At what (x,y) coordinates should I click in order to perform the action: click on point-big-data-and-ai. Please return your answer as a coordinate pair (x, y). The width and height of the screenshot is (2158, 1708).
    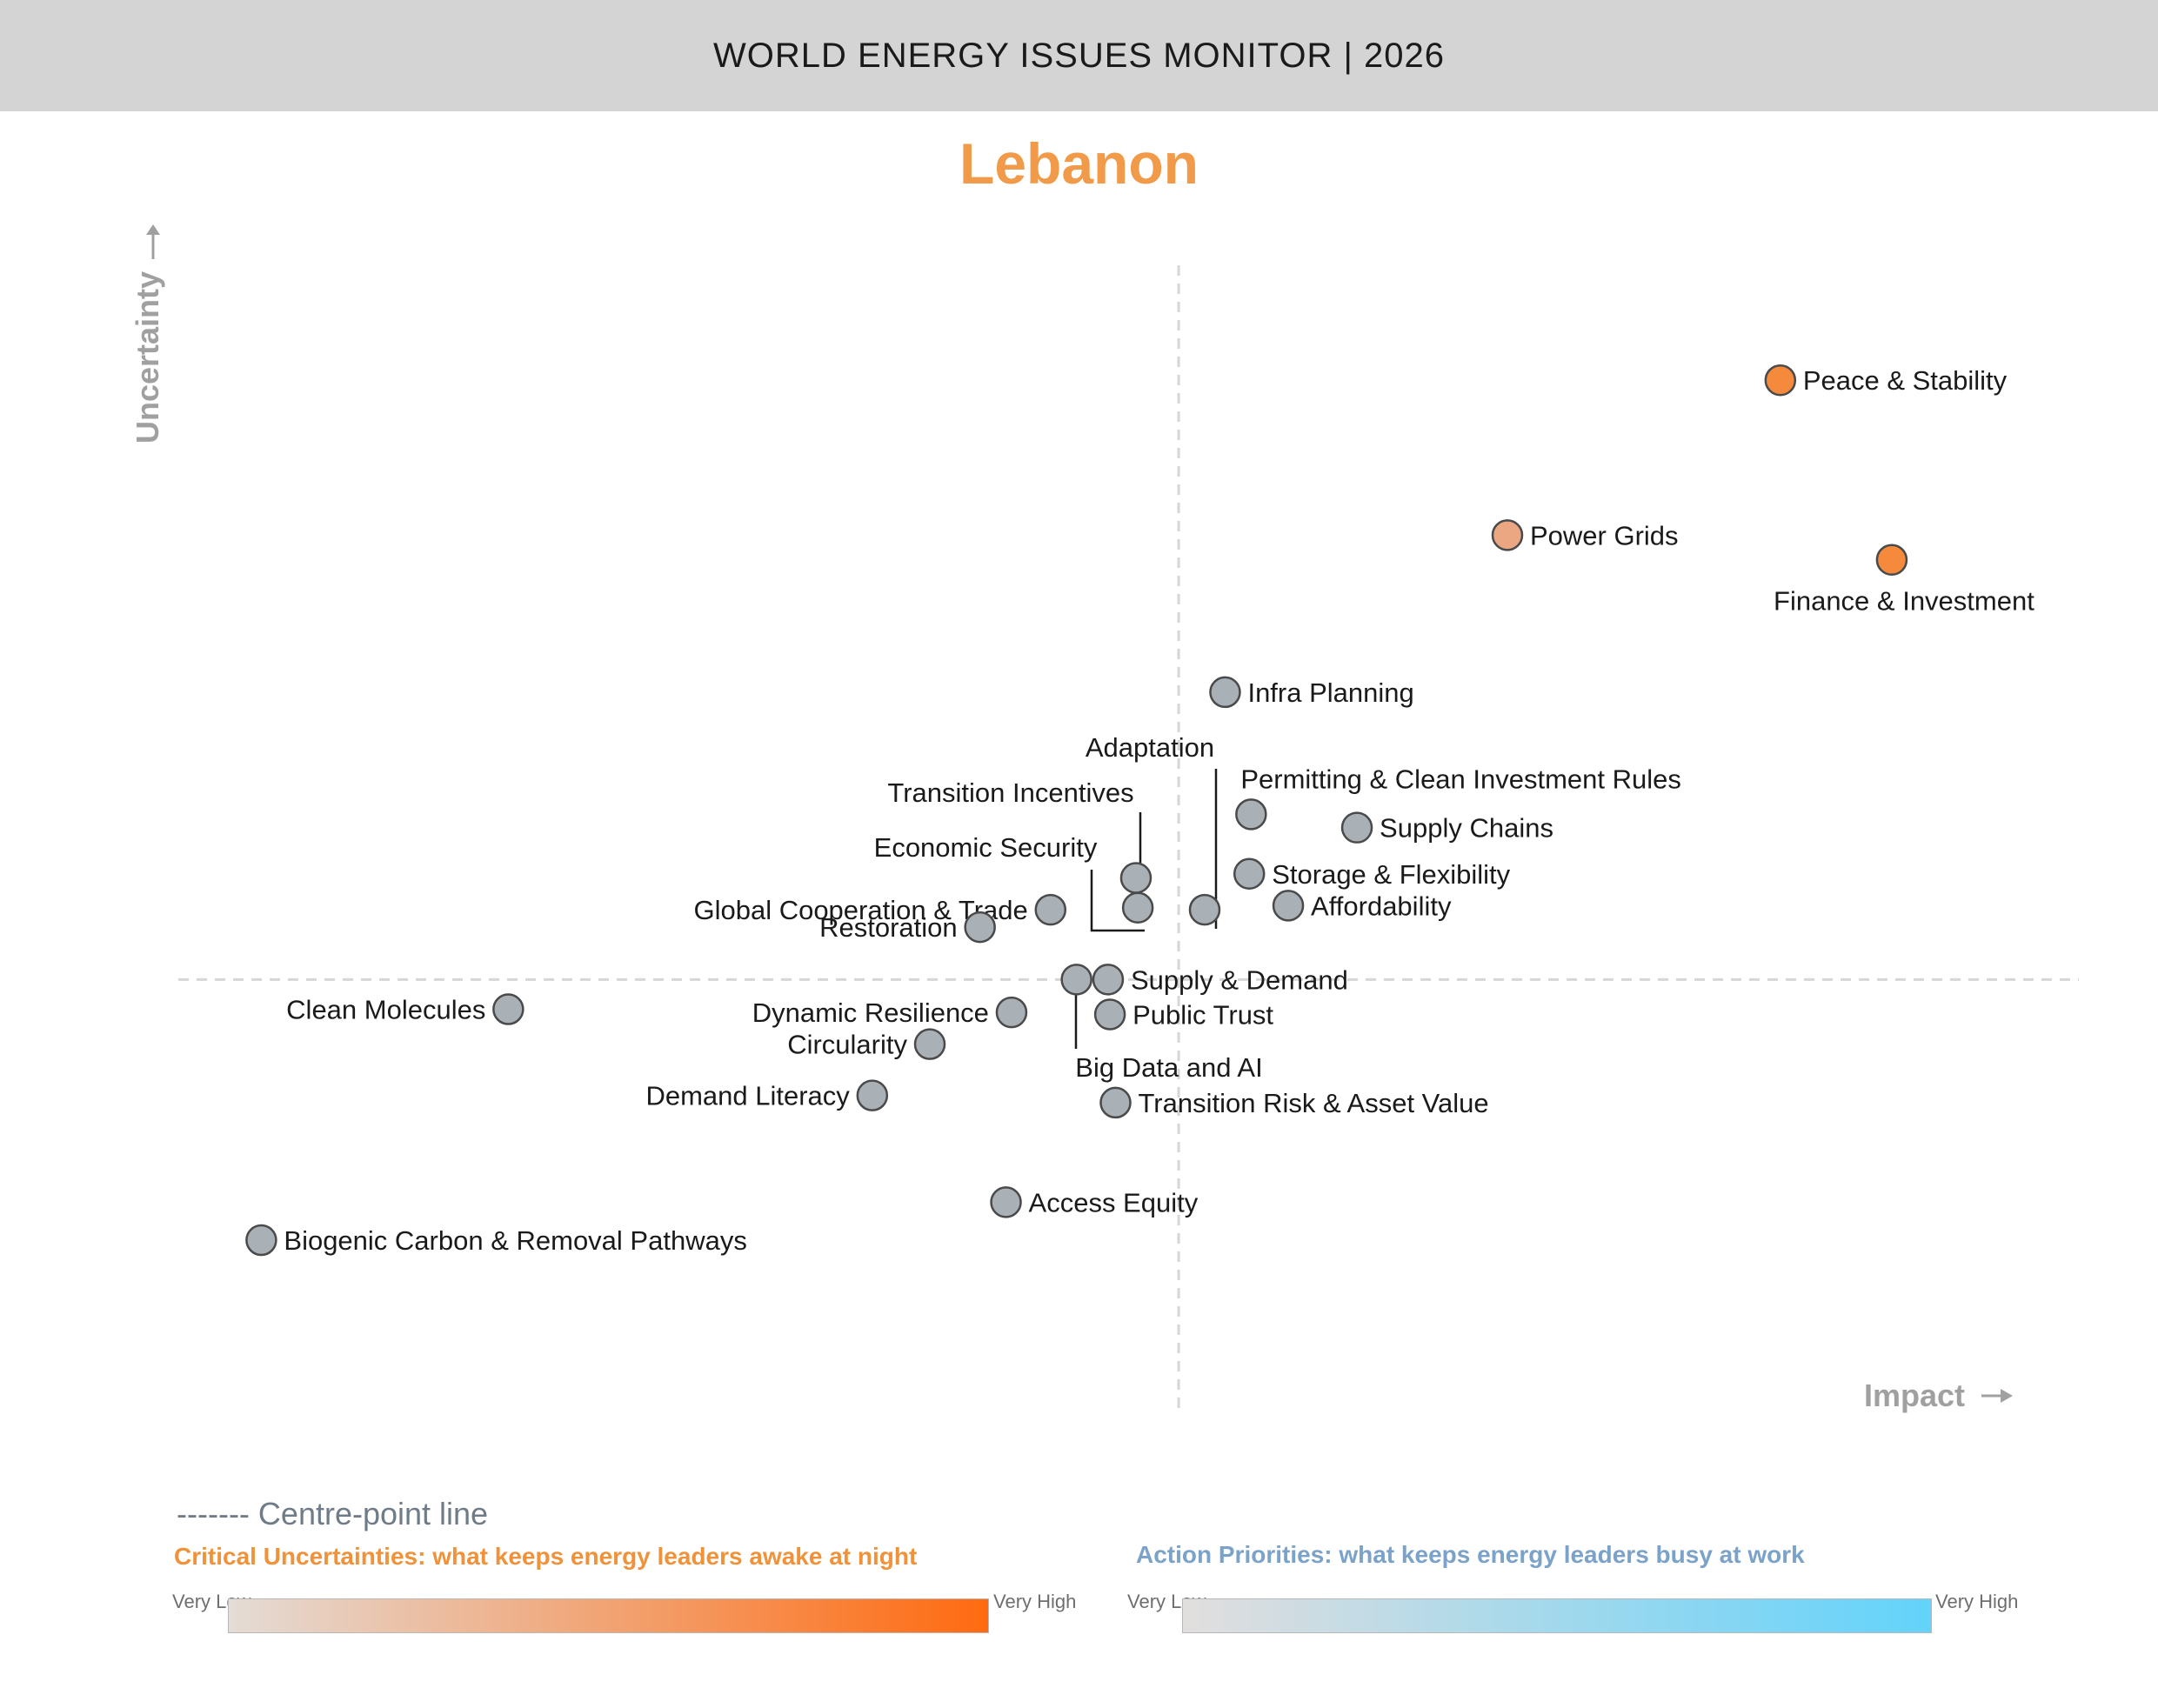
    Looking at the image, I should click on (1076, 980).